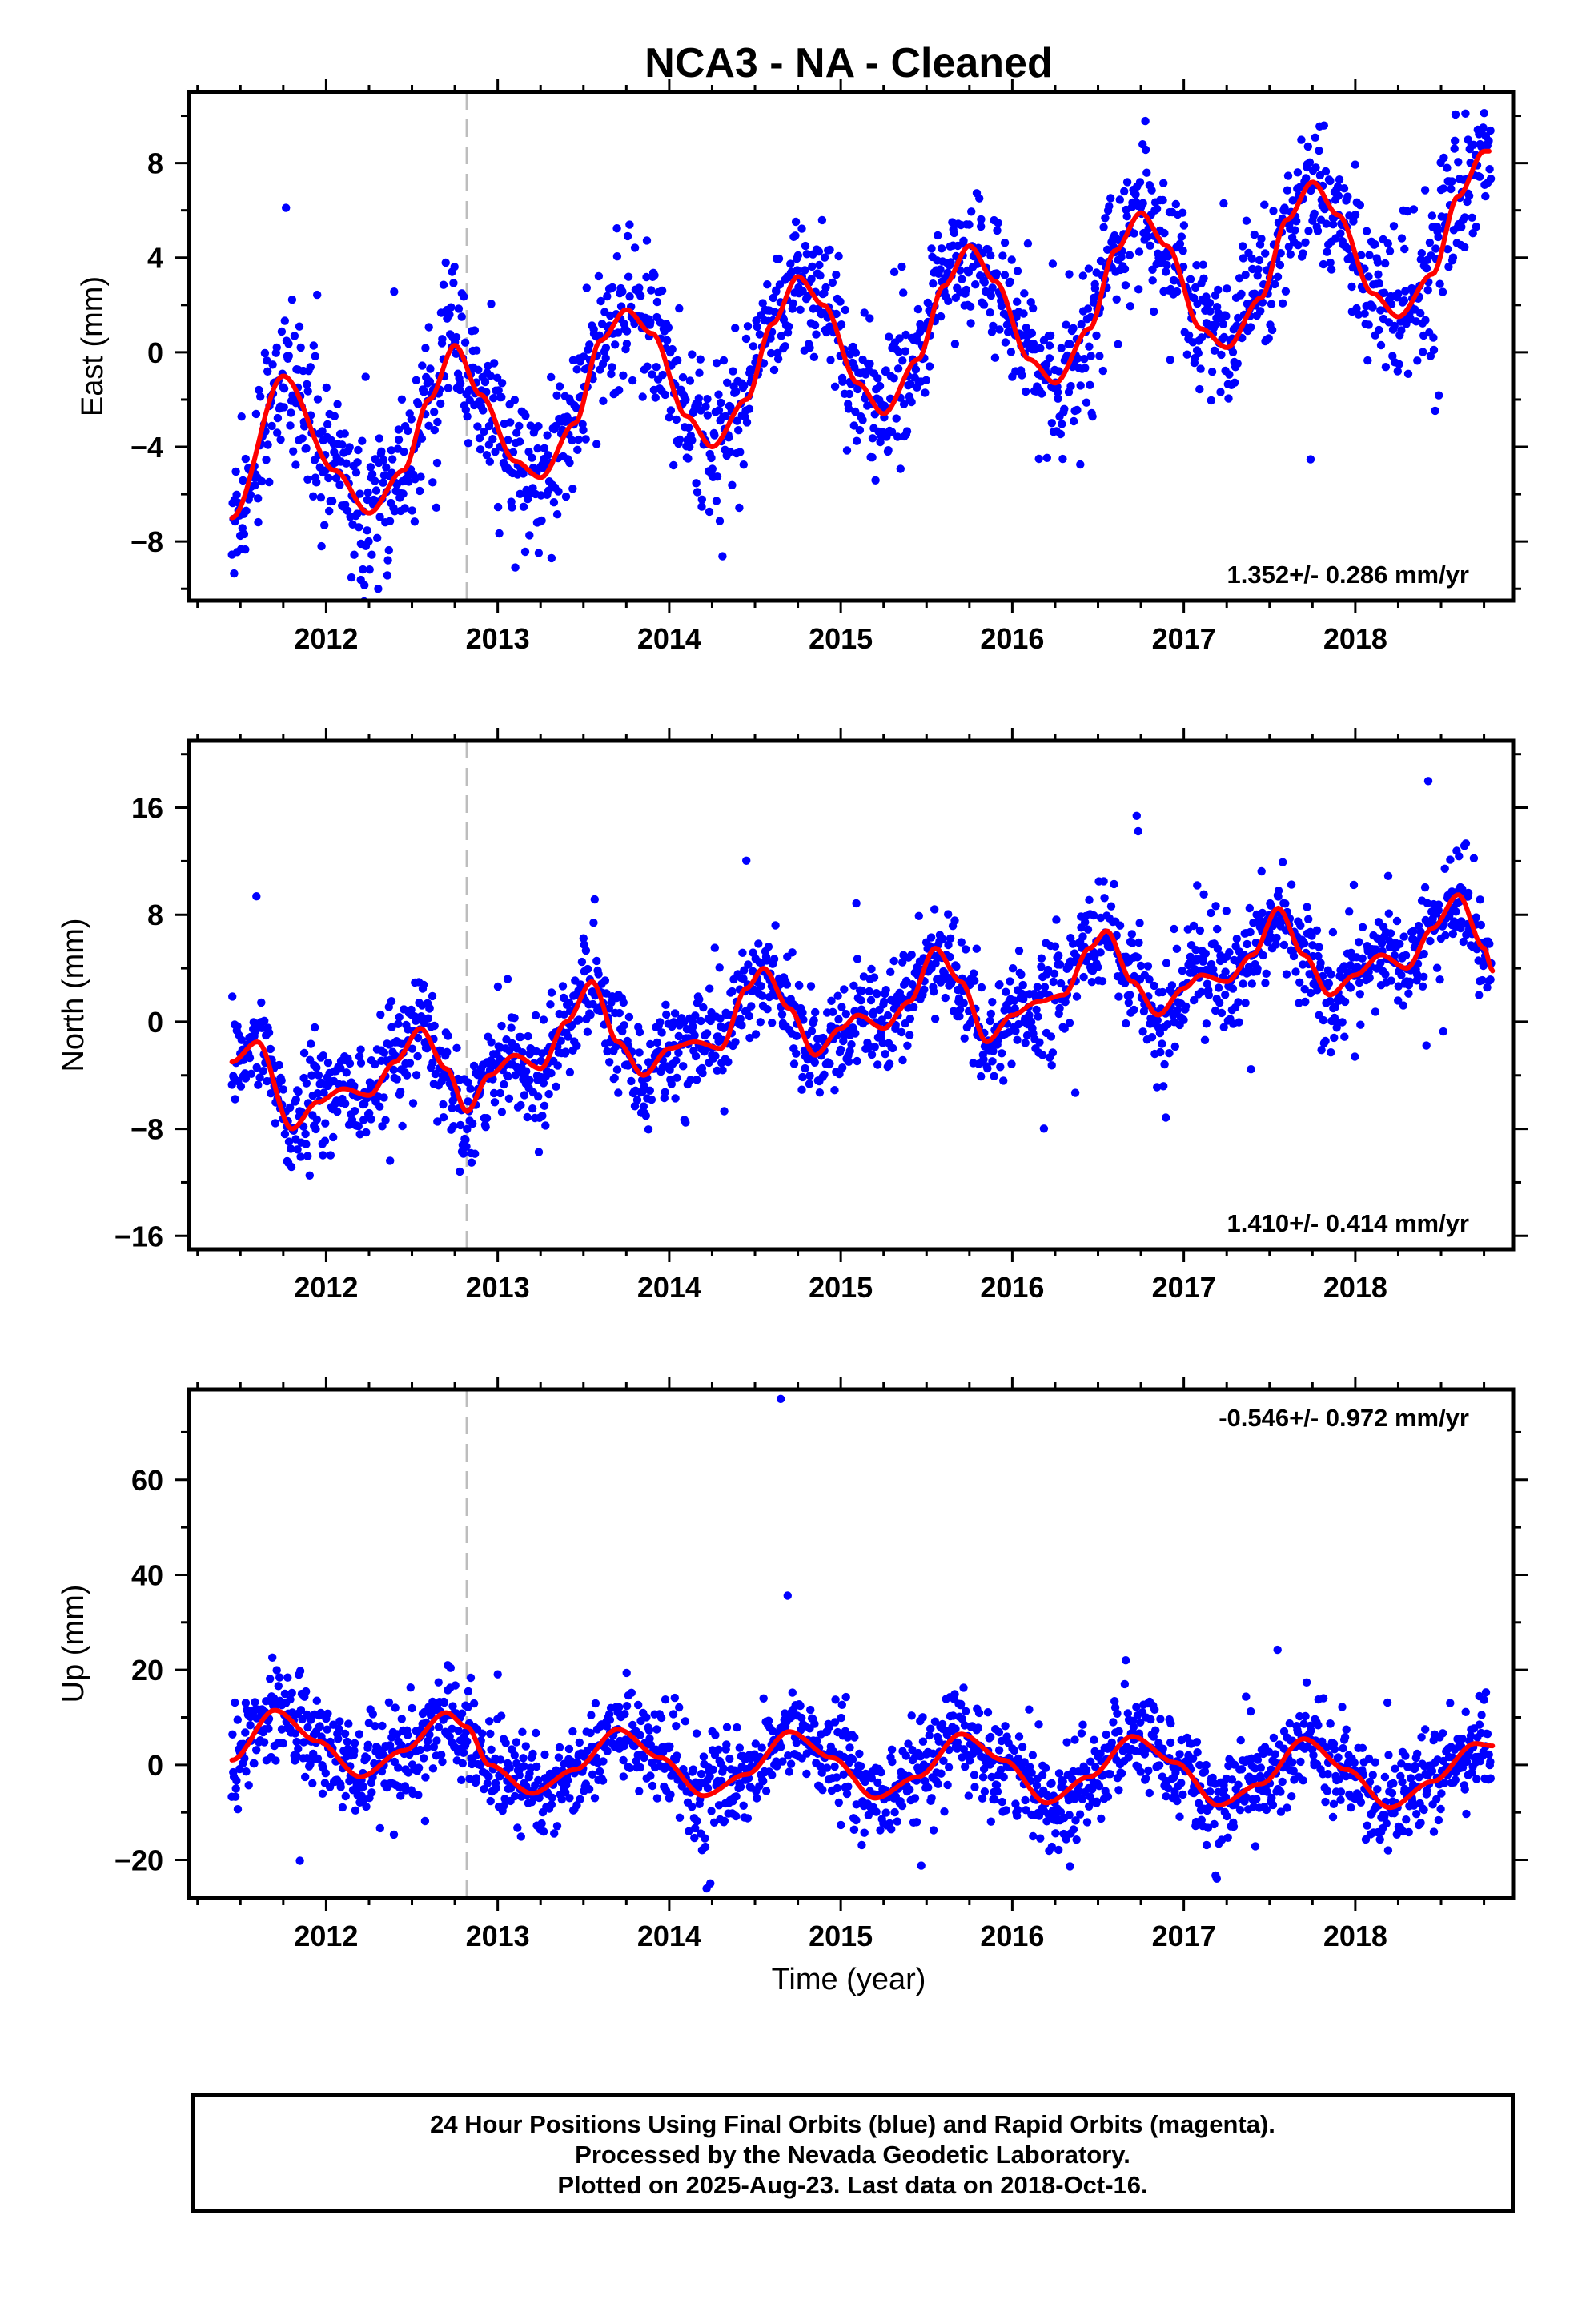 The image size is (1582, 2324). What do you see at coordinates (1184, 638) in the screenshot?
I see `x-tick-label: 2017` at bounding box center [1184, 638].